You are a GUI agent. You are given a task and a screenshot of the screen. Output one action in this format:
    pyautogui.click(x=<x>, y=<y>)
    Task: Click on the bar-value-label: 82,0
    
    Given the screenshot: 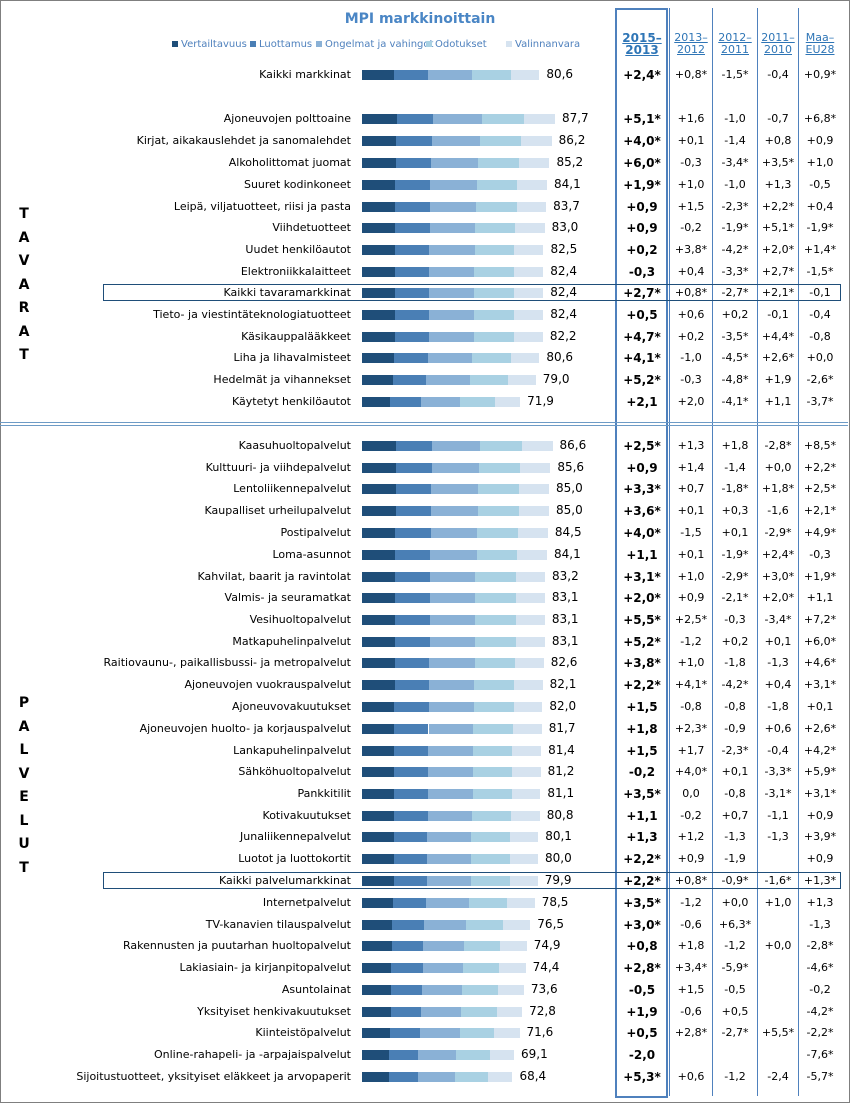 What is the action you would take?
    pyautogui.click(x=563, y=706)
    